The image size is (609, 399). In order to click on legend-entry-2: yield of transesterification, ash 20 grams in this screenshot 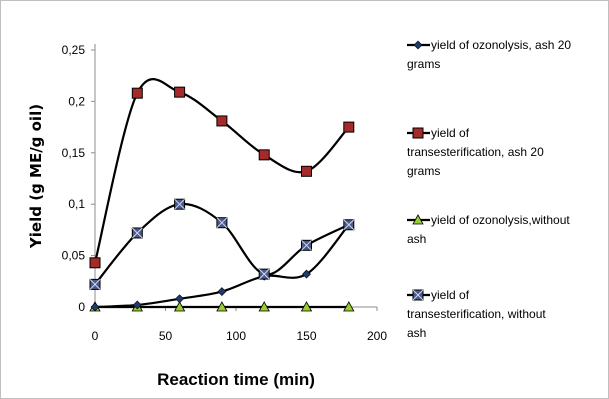, I will do `click(475, 152)`.